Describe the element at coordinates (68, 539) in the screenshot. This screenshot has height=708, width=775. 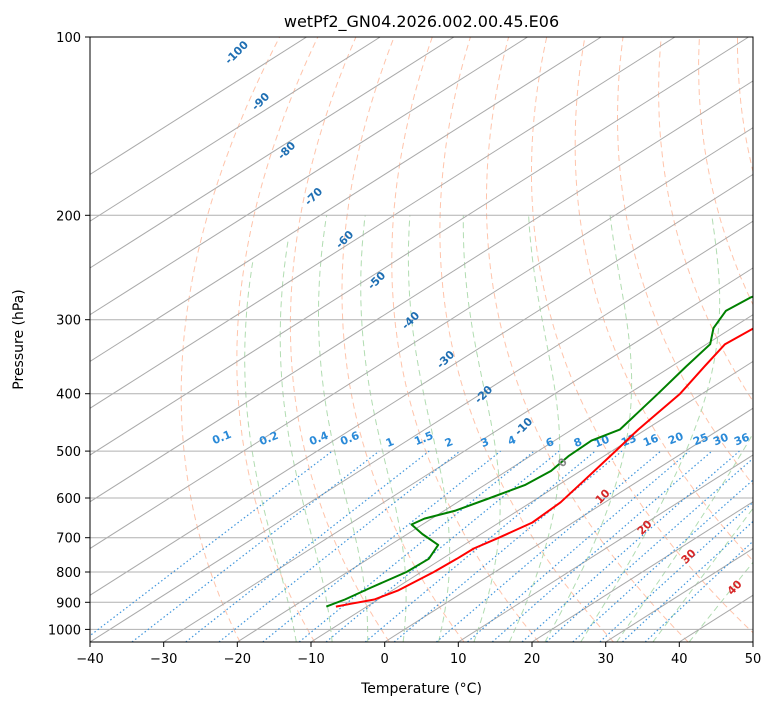
I see `y-tick-label: 700` at that location.